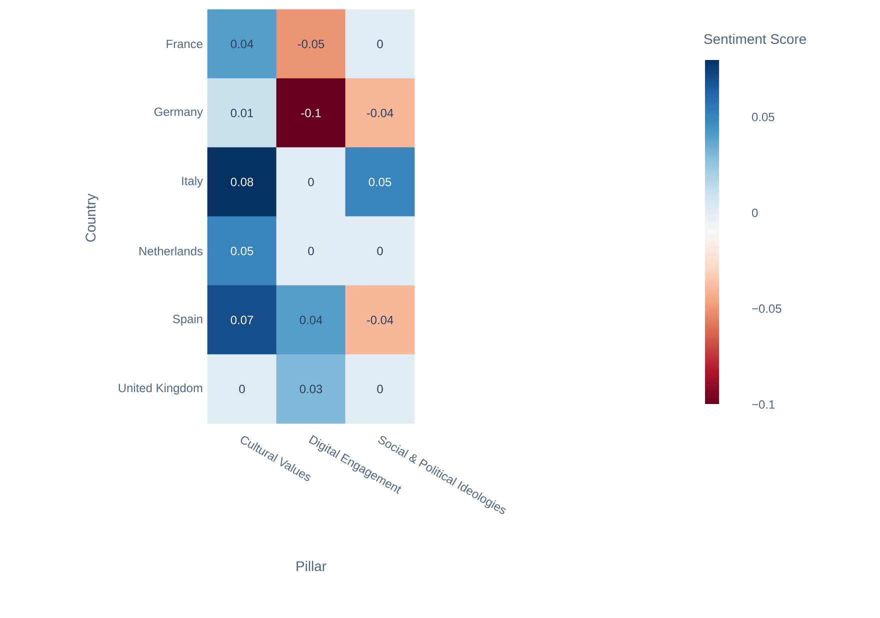 The width and height of the screenshot is (880, 618). I want to click on color-bar-label: −0.05, so click(767, 308).